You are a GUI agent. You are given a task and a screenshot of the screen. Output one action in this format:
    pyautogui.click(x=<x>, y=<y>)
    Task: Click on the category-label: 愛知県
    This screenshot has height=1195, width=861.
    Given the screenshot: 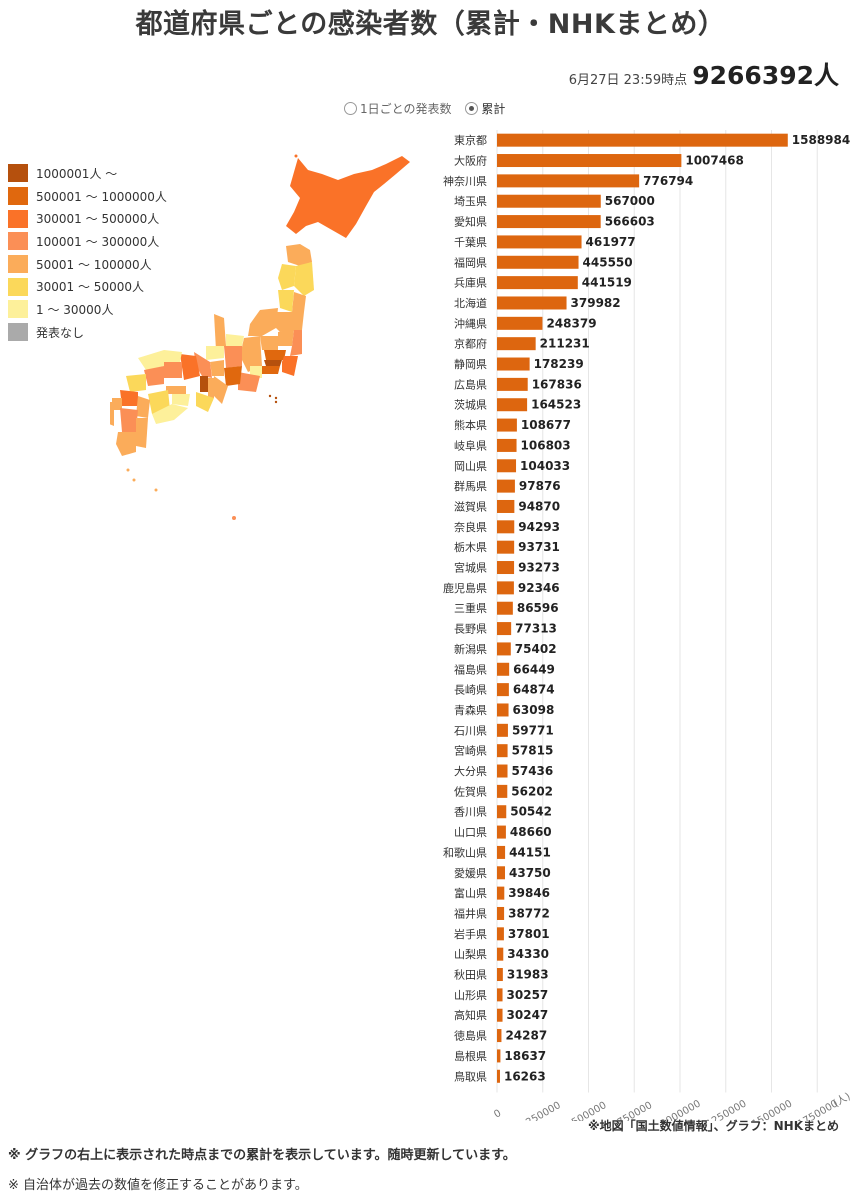 What is the action you would take?
    pyautogui.click(x=470, y=222)
    